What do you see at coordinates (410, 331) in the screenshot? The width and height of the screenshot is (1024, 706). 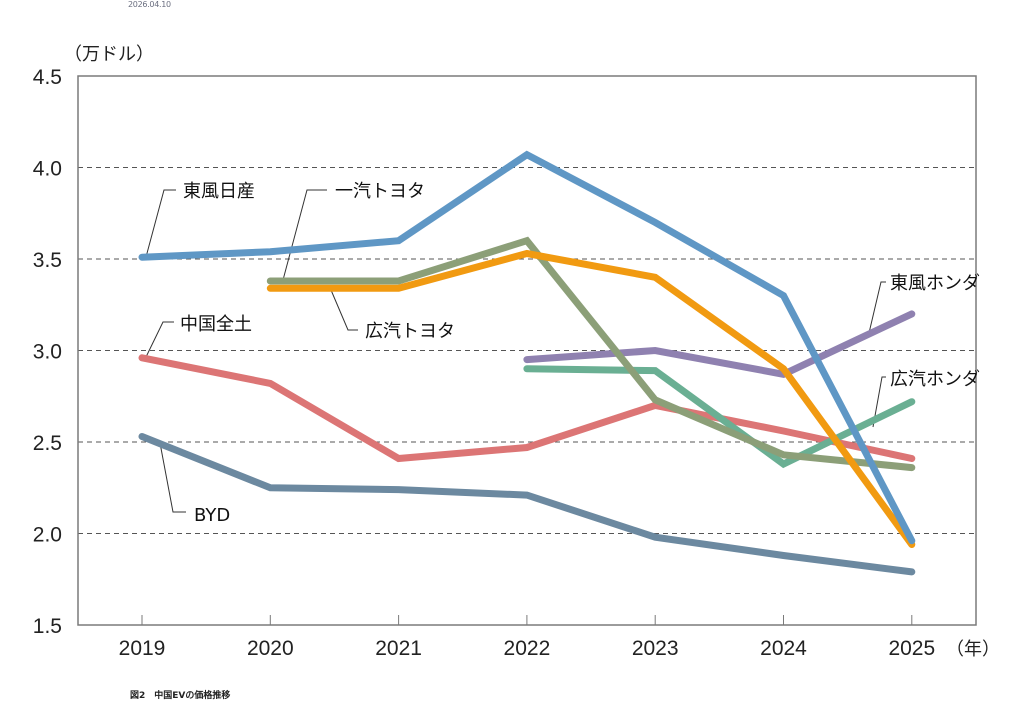 I see `series-label: 広汽トヨタ` at bounding box center [410, 331].